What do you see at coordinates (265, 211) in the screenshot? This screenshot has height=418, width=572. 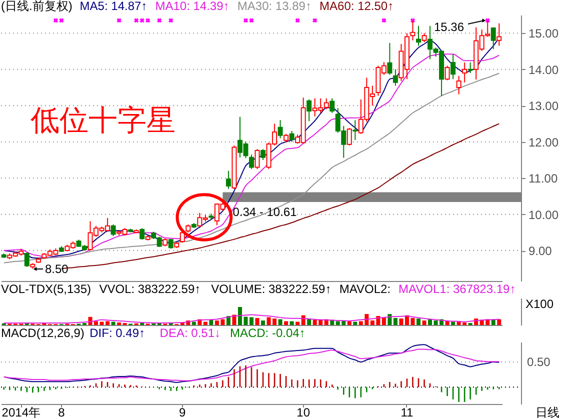 I see `band-label: 0.34 - 10.61` at bounding box center [265, 211].